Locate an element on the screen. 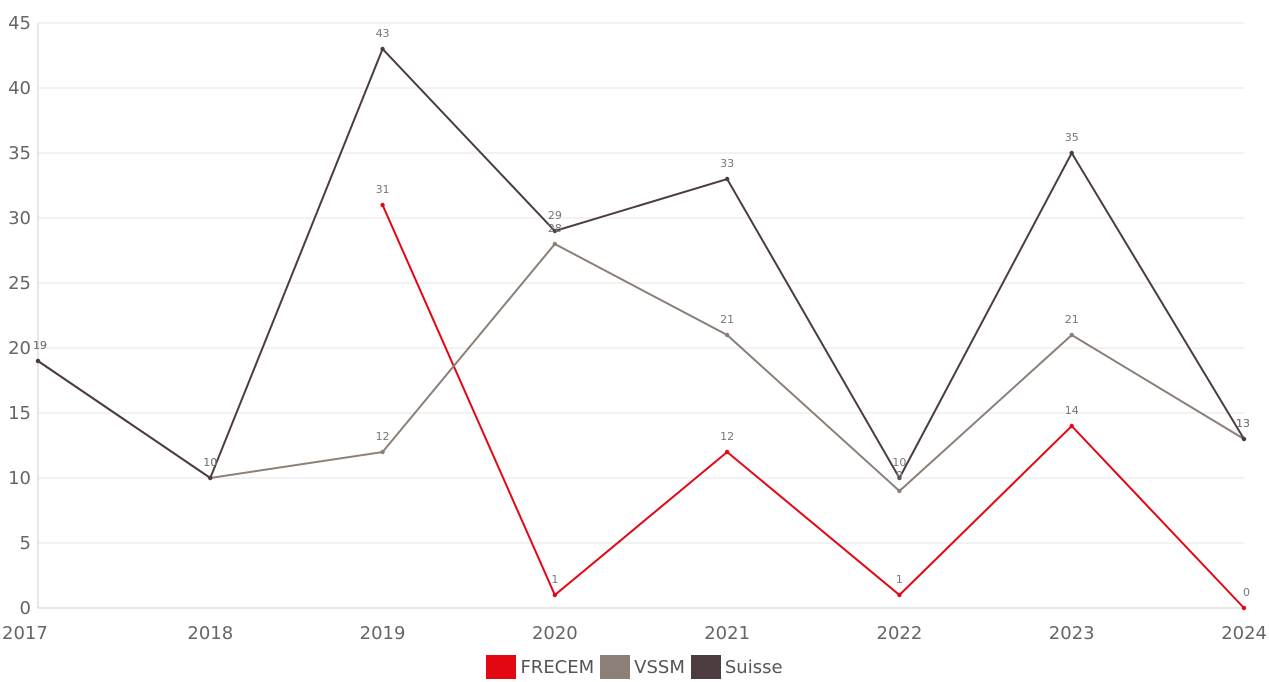 The image size is (1269, 682). y-tick-label: 35 is located at coordinates (19, 153).